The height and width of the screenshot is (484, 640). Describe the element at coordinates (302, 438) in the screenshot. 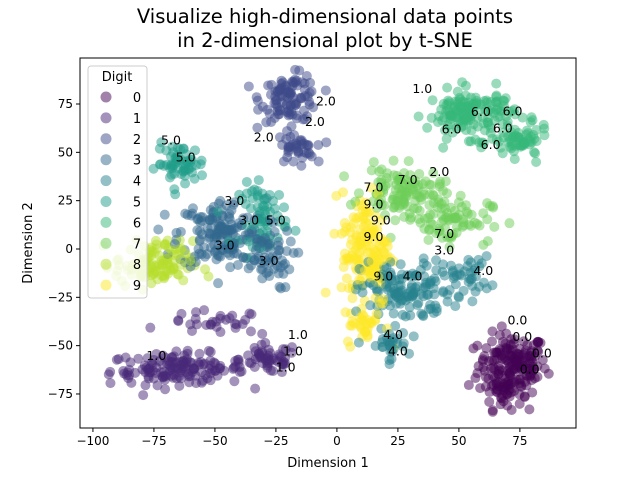

I see `x-axis: −100 −75 −50 −25 0 25 50 75` at that location.